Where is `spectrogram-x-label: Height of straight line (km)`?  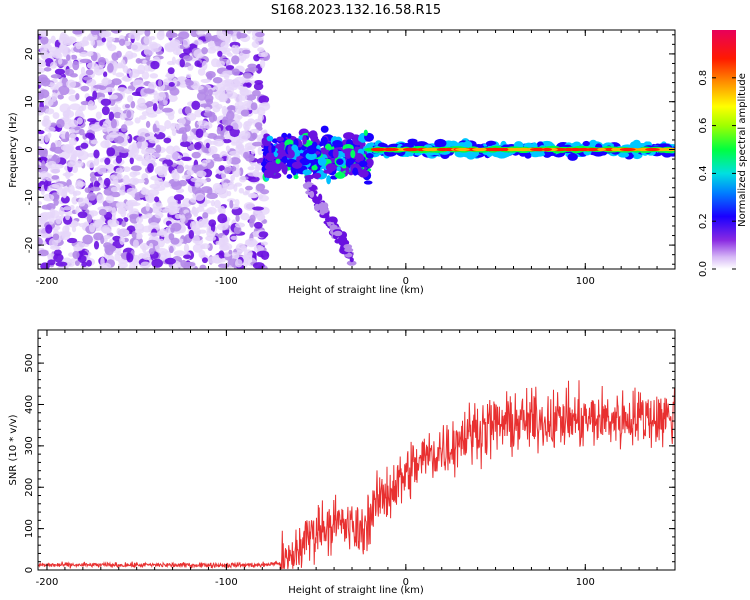 spectrogram-x-label: Height of straight line (km) is located at coordinates (356, 290).